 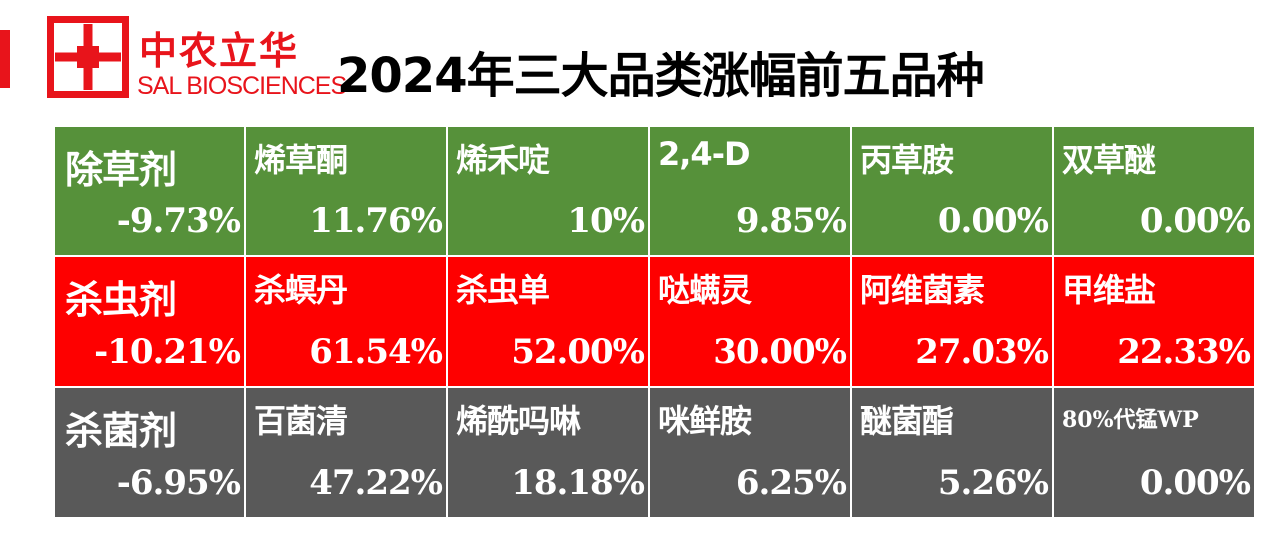 I want to click on product-change: 47.22%, so click(x=376, y=483).